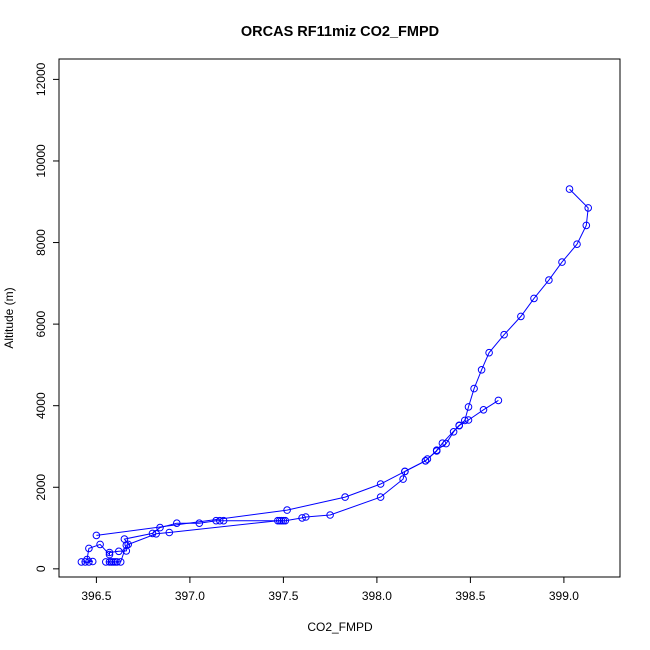 The width and height of the screenshot is (650, 650). Describe the element at coordinates (340, 32) in the screenshot. I see `chart-title: ORCAS RF11miz CO2_FMPD` at that location.